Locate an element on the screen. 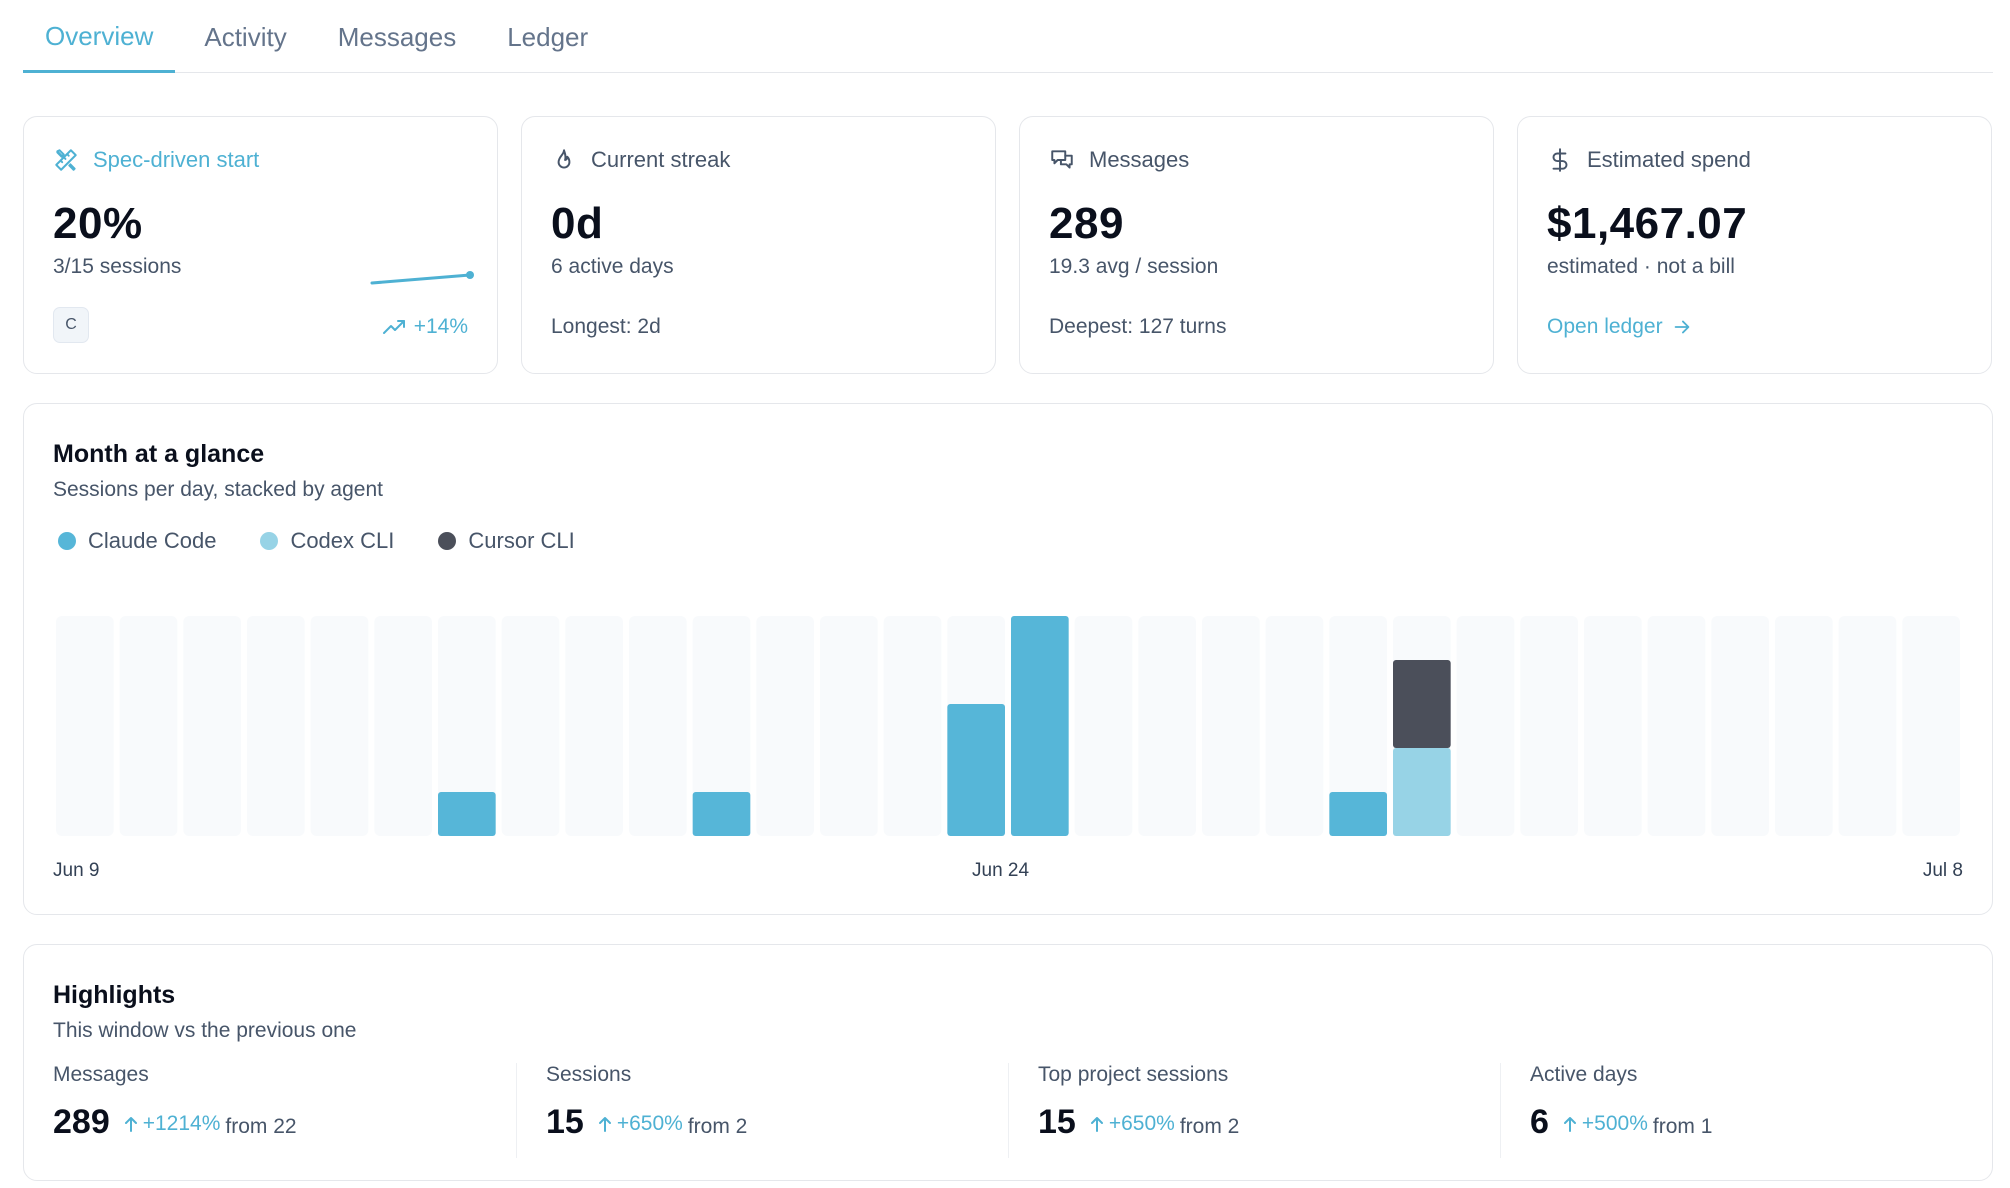 The width and height of the screenshot is (2010, 1188). bar-segment: Jun 15 — Claude Code: 1 is located at coordinates (467, 814).